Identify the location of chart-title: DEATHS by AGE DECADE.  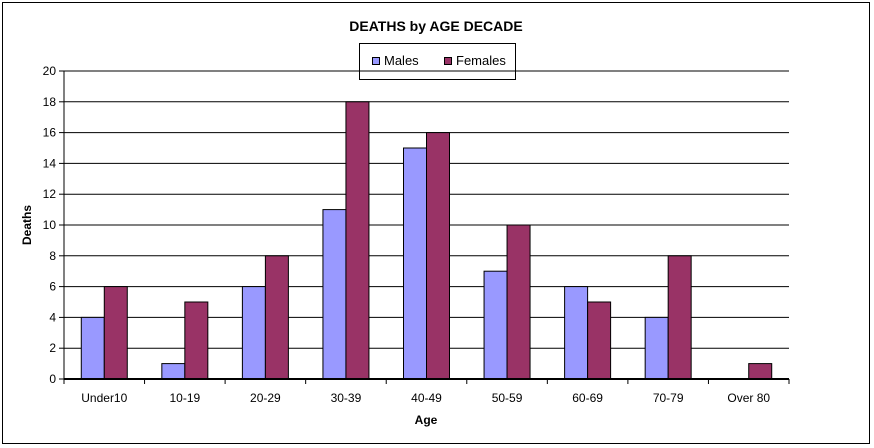
(436, 26).